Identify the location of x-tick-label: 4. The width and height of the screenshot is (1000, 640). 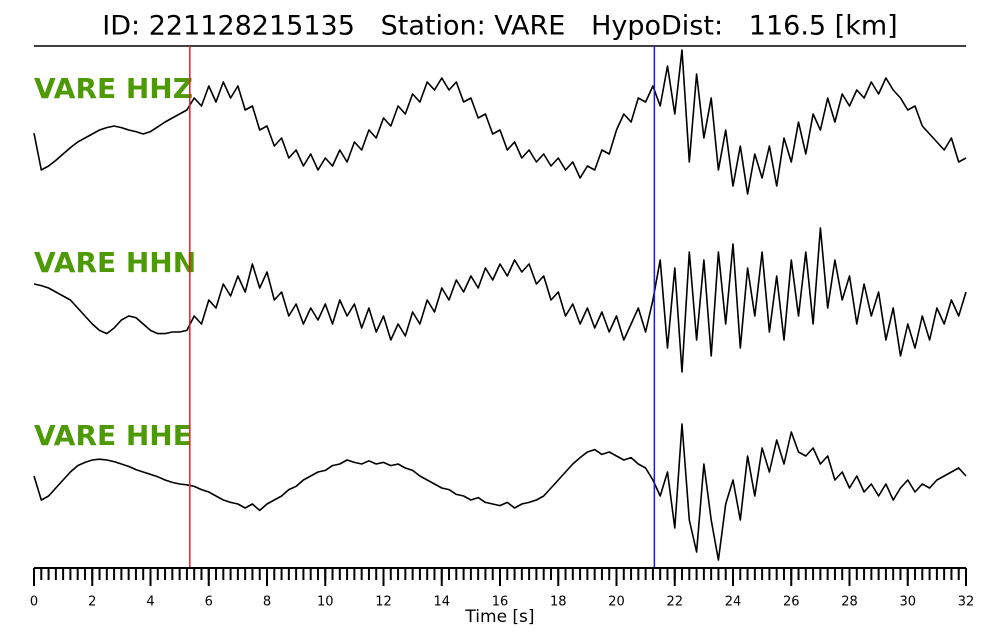
(150, 602).